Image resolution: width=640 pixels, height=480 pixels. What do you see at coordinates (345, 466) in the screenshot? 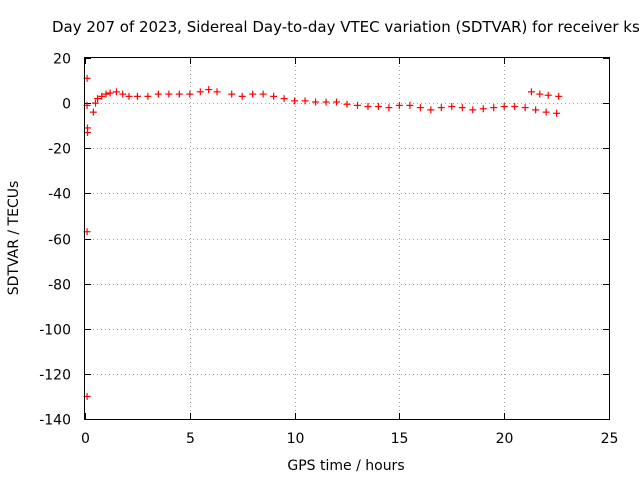
I see `x-axis-label: GPS time / hours` at bounding box center [345, 466].